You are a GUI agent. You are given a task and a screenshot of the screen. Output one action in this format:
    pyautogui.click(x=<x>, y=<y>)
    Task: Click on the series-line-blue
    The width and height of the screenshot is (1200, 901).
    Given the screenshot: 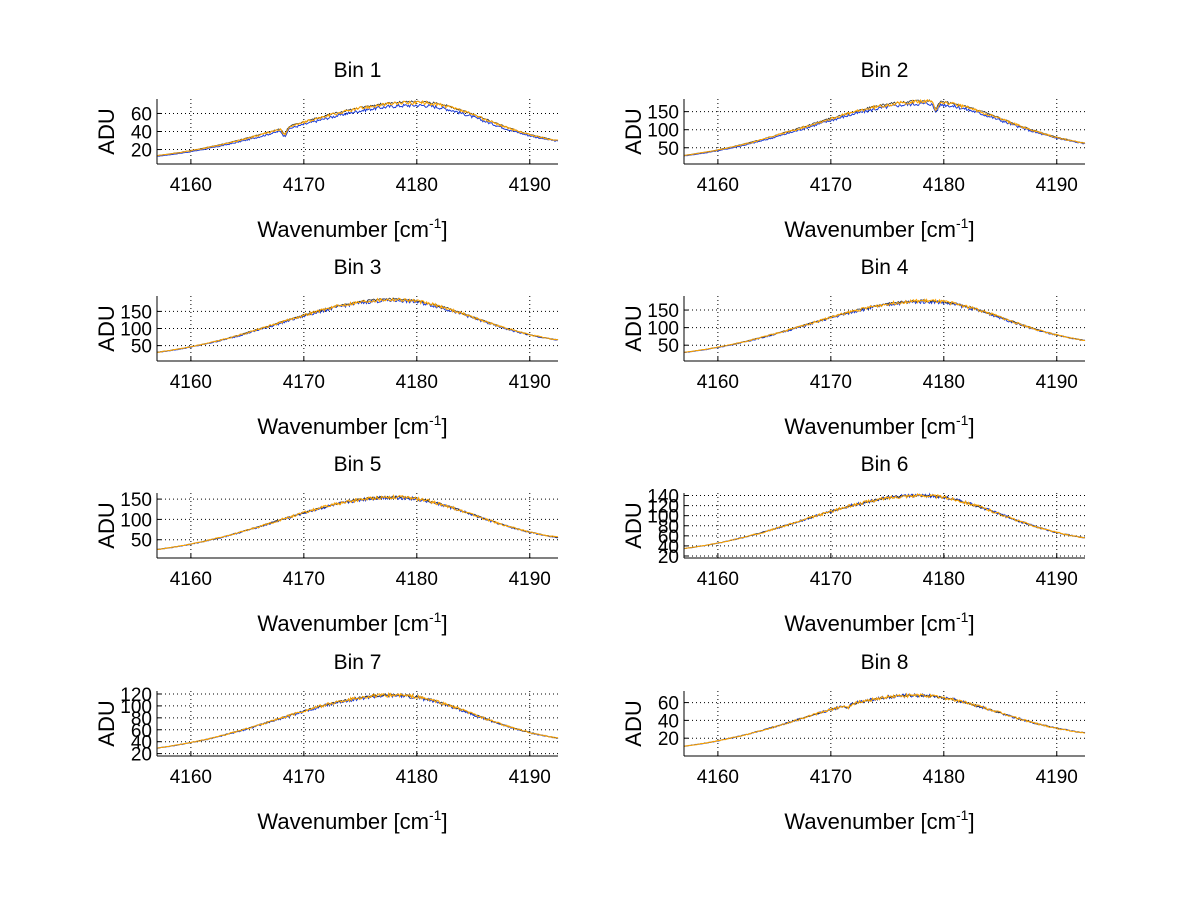 What is the action you would take?
    pyautogui.click(x=357, y=130)
    